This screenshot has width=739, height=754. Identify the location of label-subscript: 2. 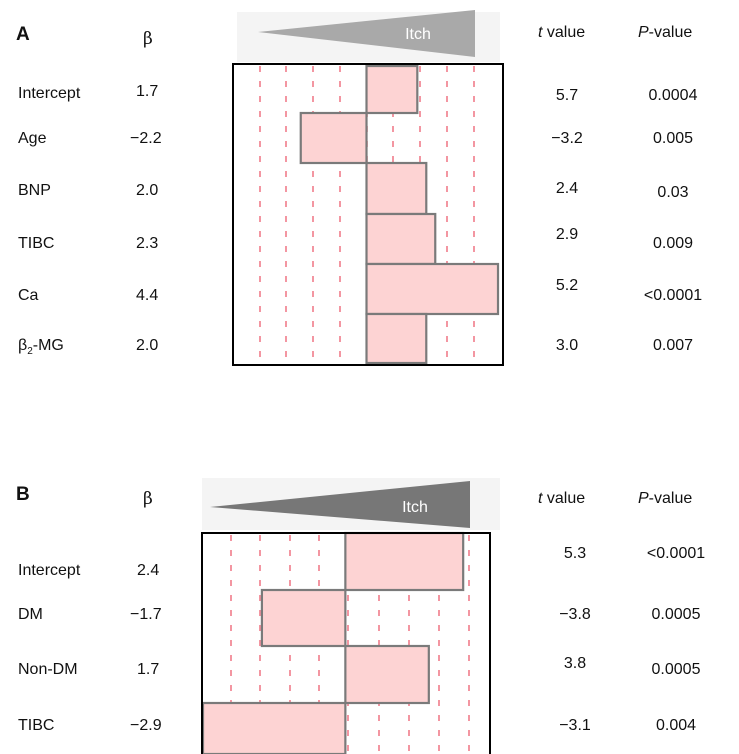
(30, 352).